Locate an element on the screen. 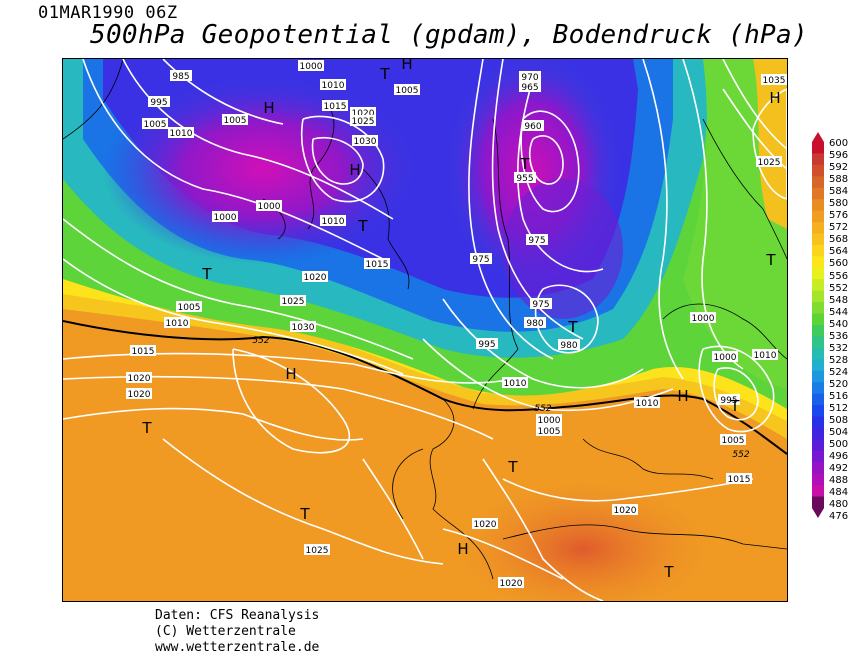 Image resolution: width=850 pixels, height=657 pixels. legend-label: 600 is located at coordinates (839, 143).